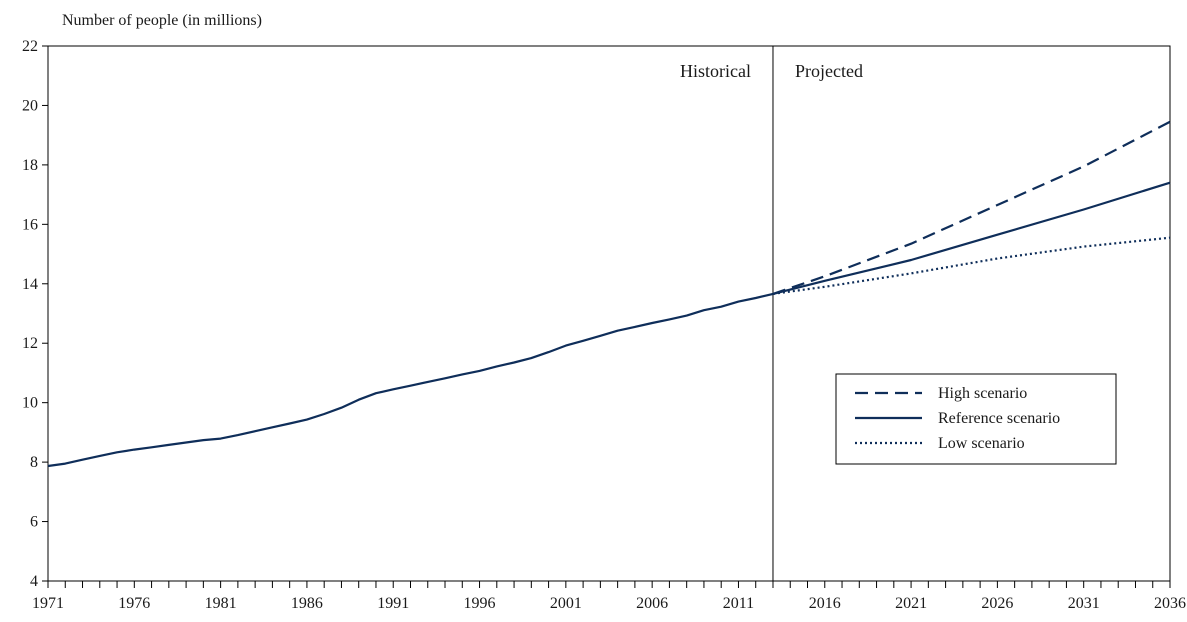 The height and width of the screenshot is (622, 1187). Describe the element at coordinates (48, 603) in the screenshot. I see `x-tick-label: 1971` at that location.